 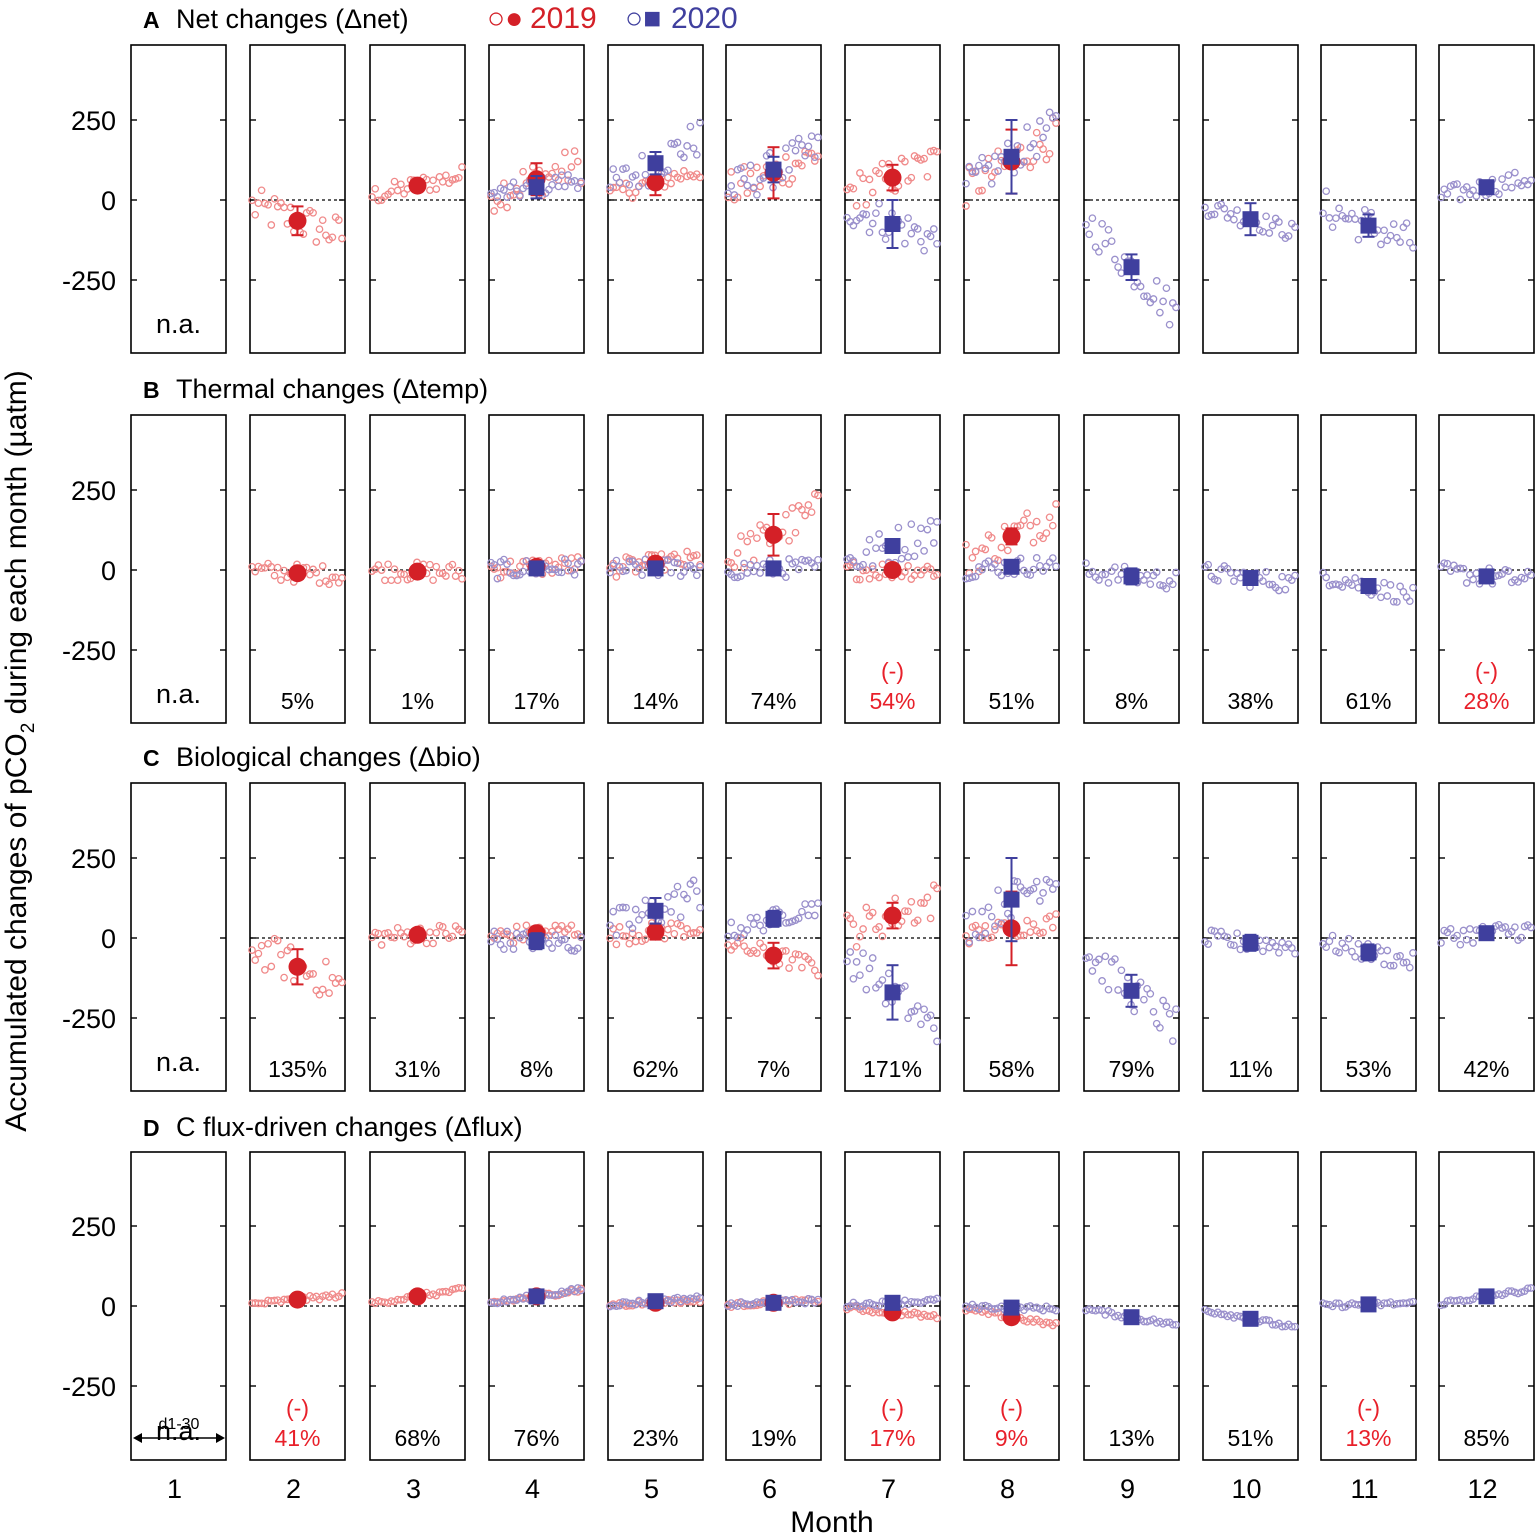 I want to click on month-box-5: 23%, so click(x=655, y=1306).